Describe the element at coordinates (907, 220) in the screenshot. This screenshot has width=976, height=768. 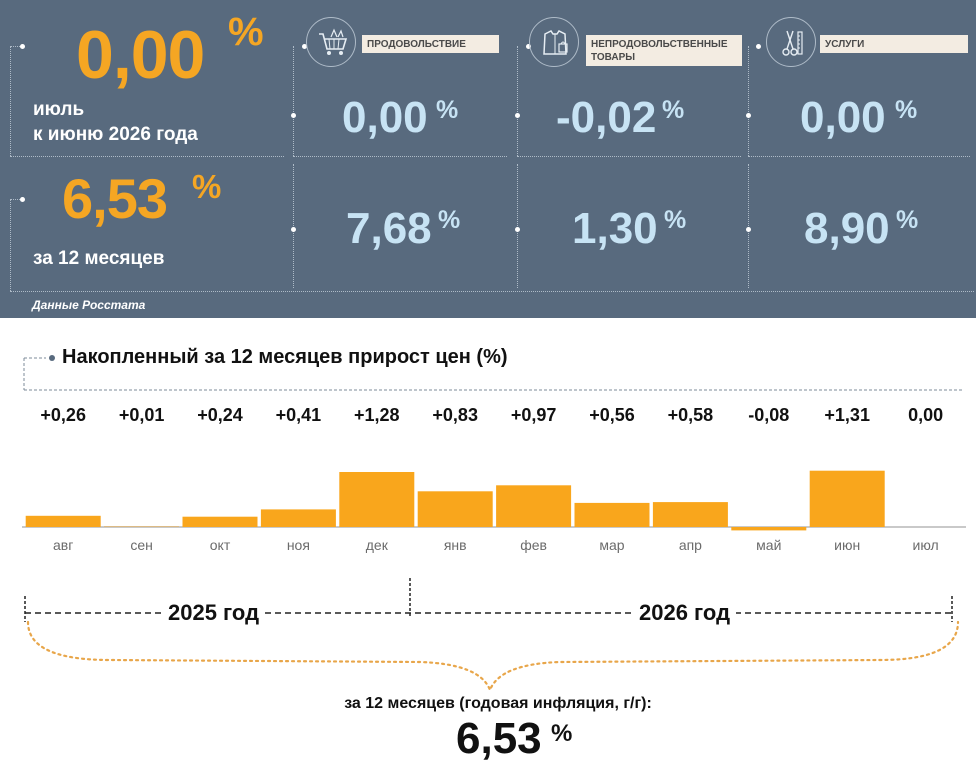
I see `services-annual-unit: %` at that location.